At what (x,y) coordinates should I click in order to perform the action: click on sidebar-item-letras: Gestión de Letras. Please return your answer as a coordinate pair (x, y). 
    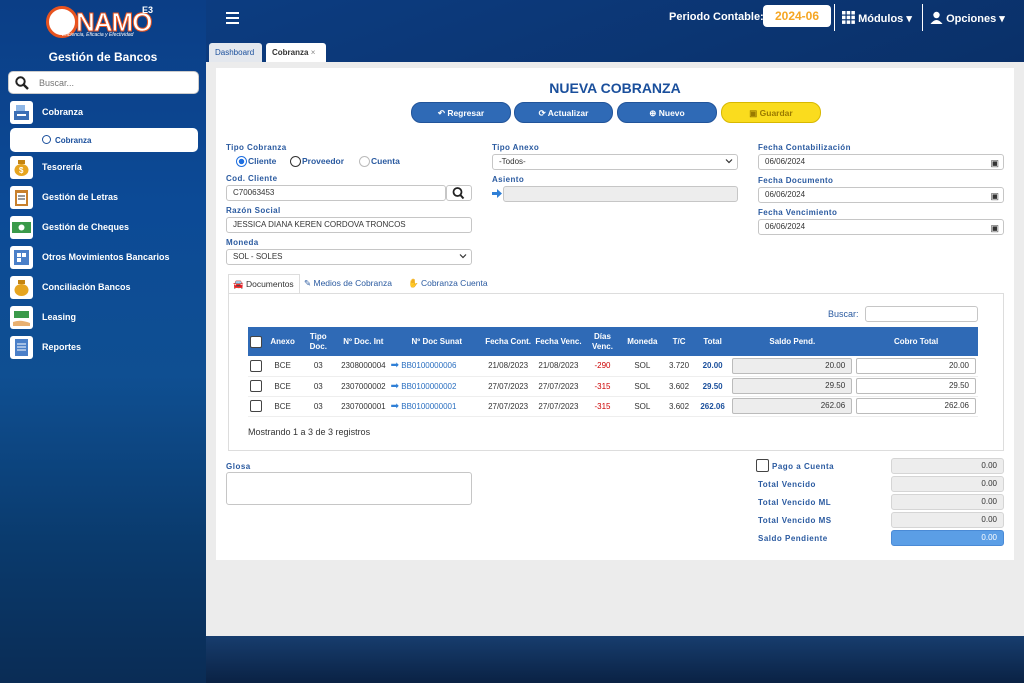
    Looking at the image, I should click on (104, 197).